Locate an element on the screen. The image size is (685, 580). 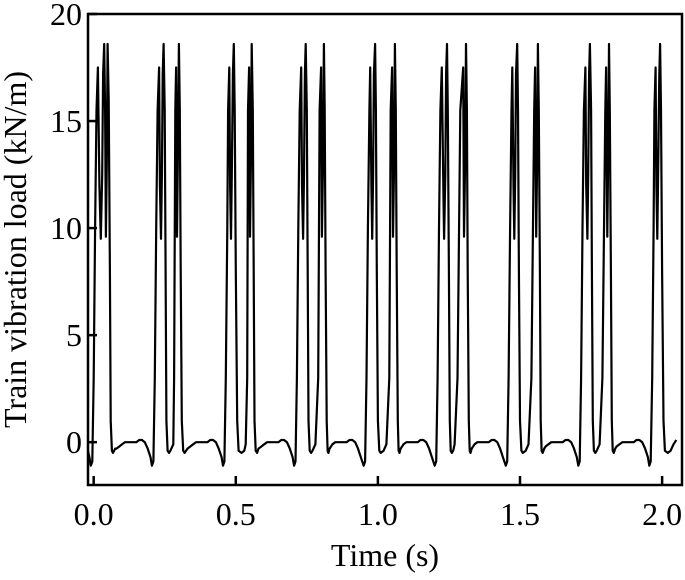
x-tick-label: 1.0 is located at coordinates (378, 514).